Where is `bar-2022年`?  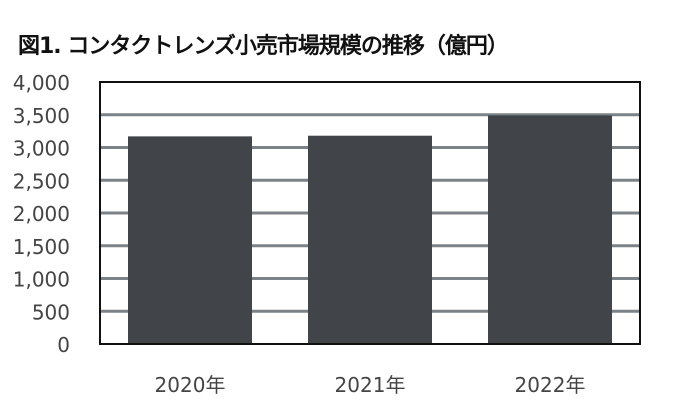 bar-2022年 is located at coordinates (550, 229).